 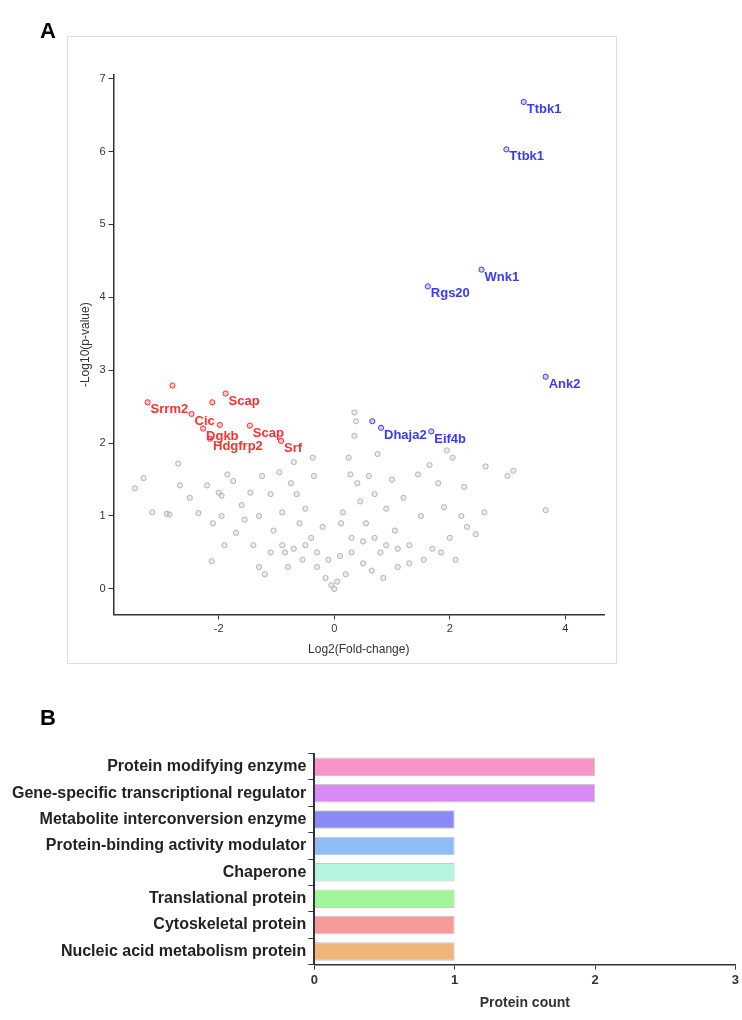 What do you see at coordinates (230, 924) in the screenshot?
I see `y-tick-label: Cytoskeletal protein` at bounding box center [230, 924].